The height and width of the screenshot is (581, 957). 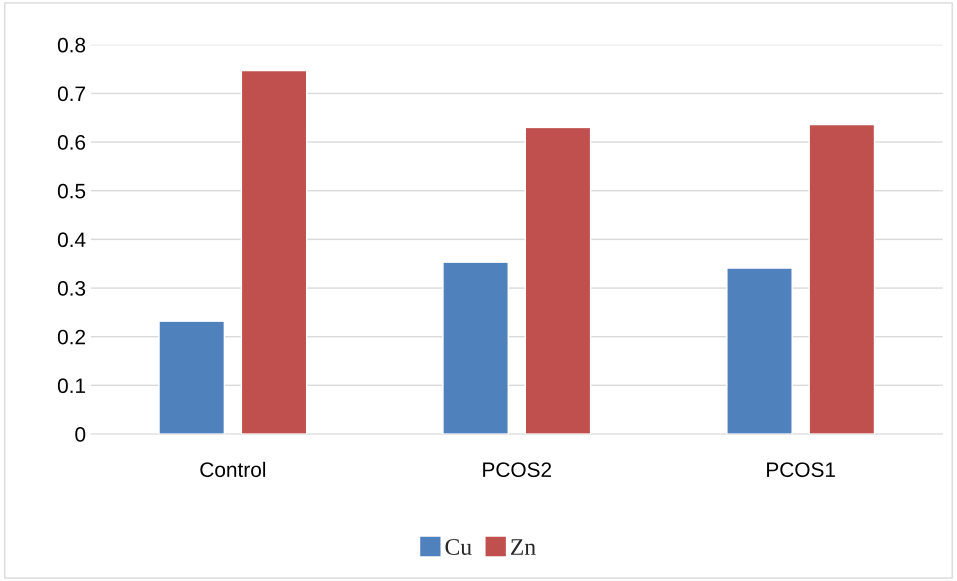 What do you see at coordinates (72, 142) in the screenshot?
I see `y-tick-label: 0.6` at bounding box center [72, 142].